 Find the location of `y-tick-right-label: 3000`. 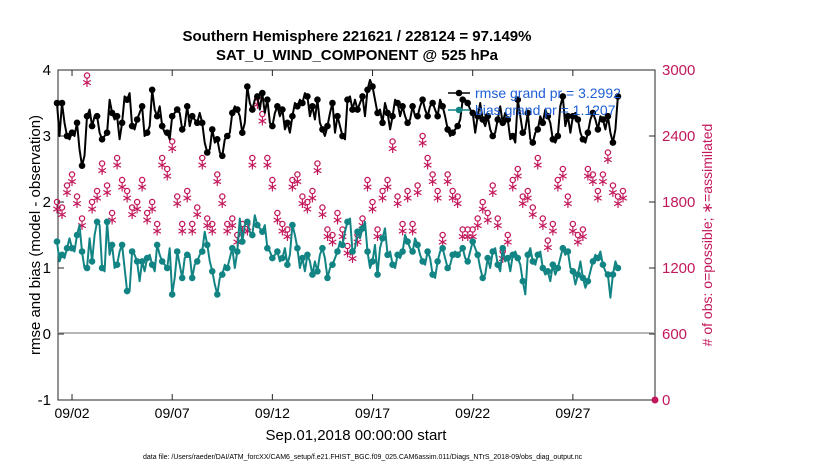

y-tick-right-label: 3000 is located at coordinates (678, 70).